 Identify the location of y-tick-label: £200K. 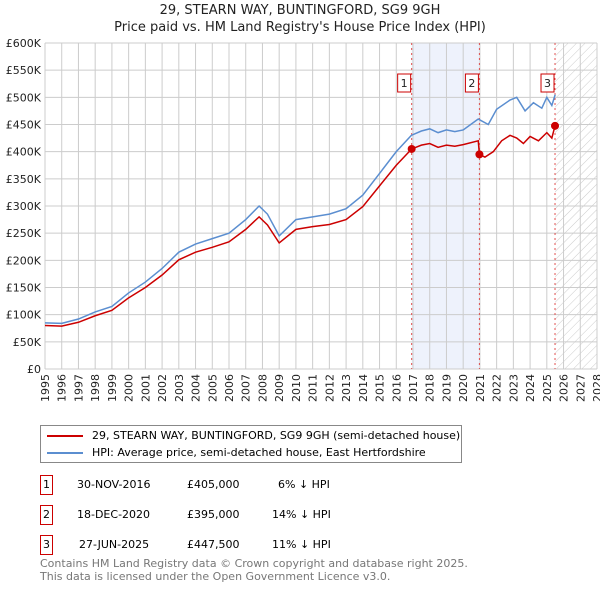
(24, 260).